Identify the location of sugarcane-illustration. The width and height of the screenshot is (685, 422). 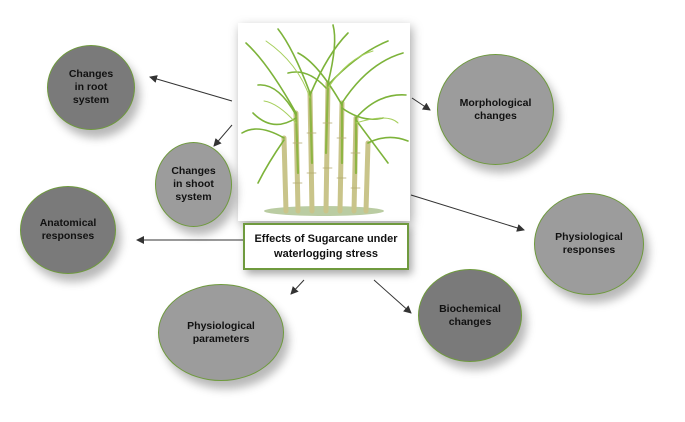
(325, 120).